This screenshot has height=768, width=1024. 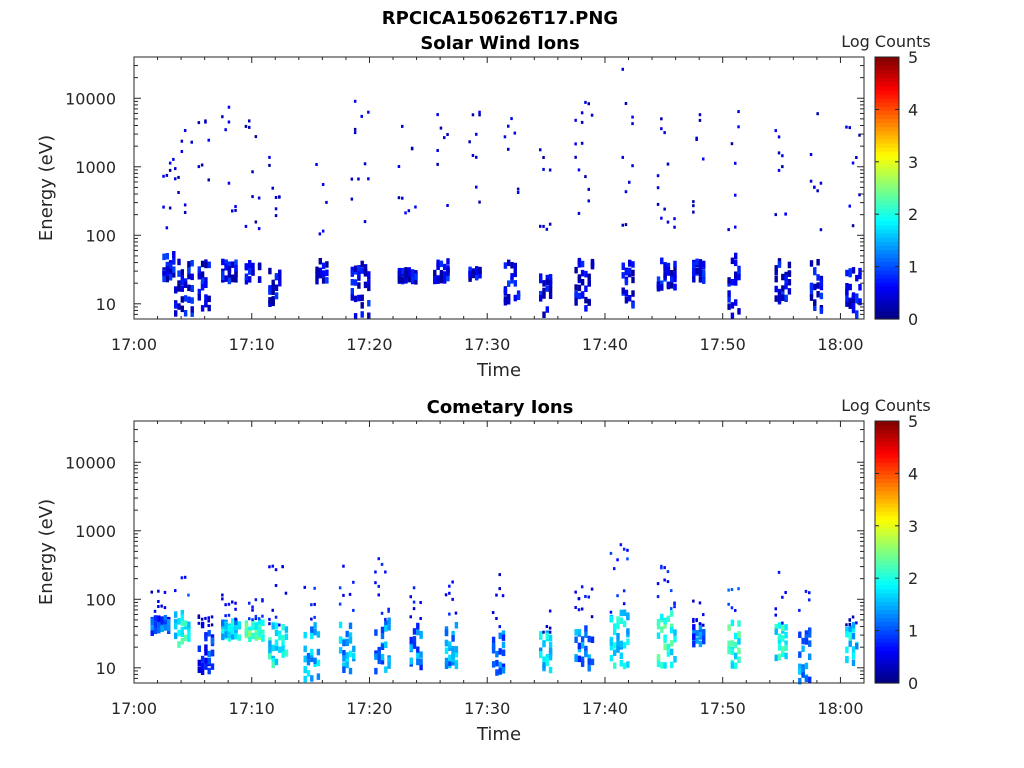 I want to click on x-tick-label: 17:30, so click(x=487, y=344).